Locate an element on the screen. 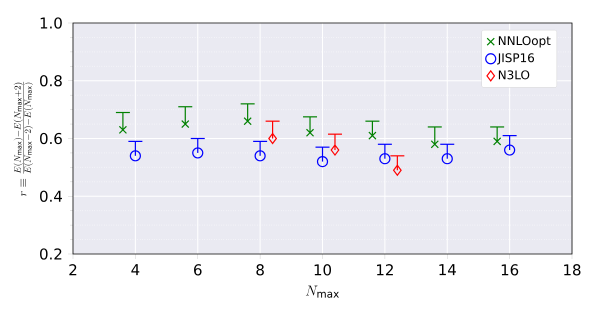 This screenshot has height=333, width=600. y-tick-label: 0.4 is located at coordinates (51, 196).